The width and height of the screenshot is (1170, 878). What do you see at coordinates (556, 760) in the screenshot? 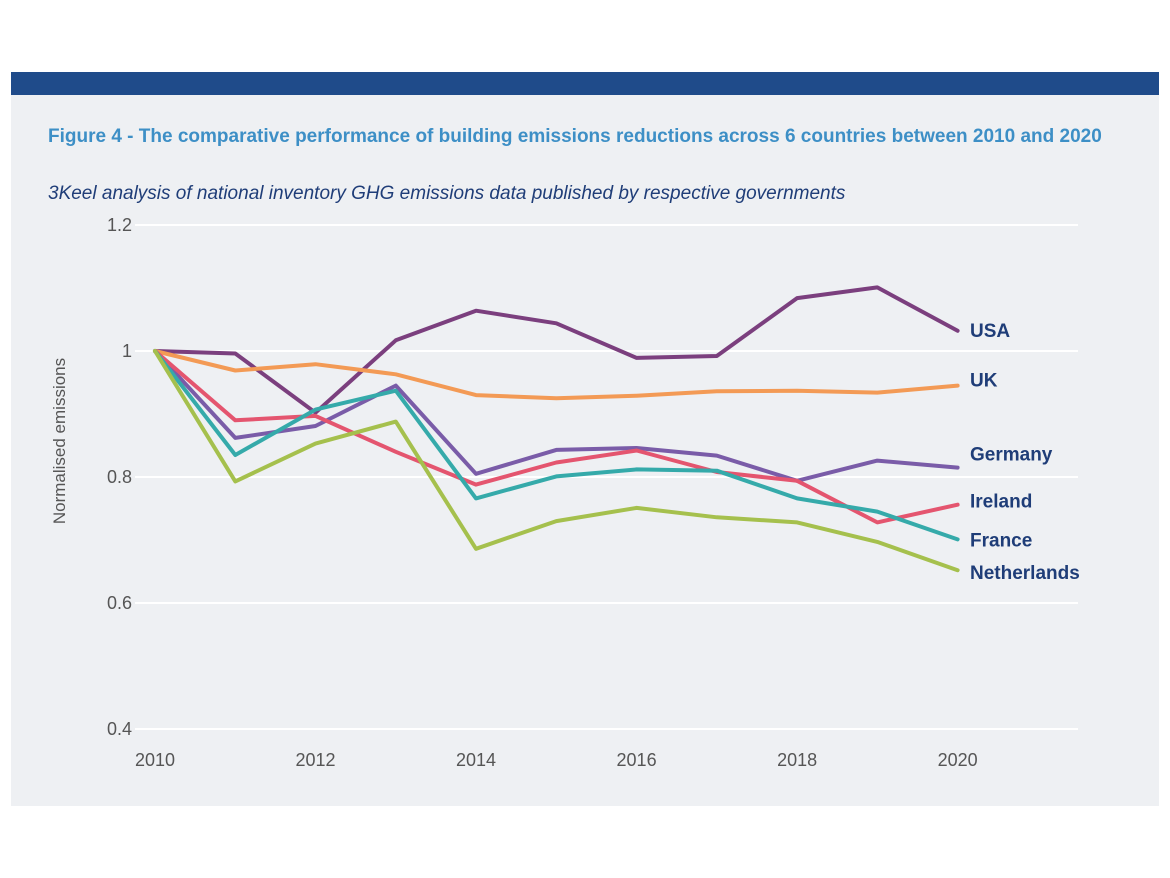
I see `x-axis-ticks: 2010 2012 2014 2016 2018 2020` at bounding box center [556, 760].